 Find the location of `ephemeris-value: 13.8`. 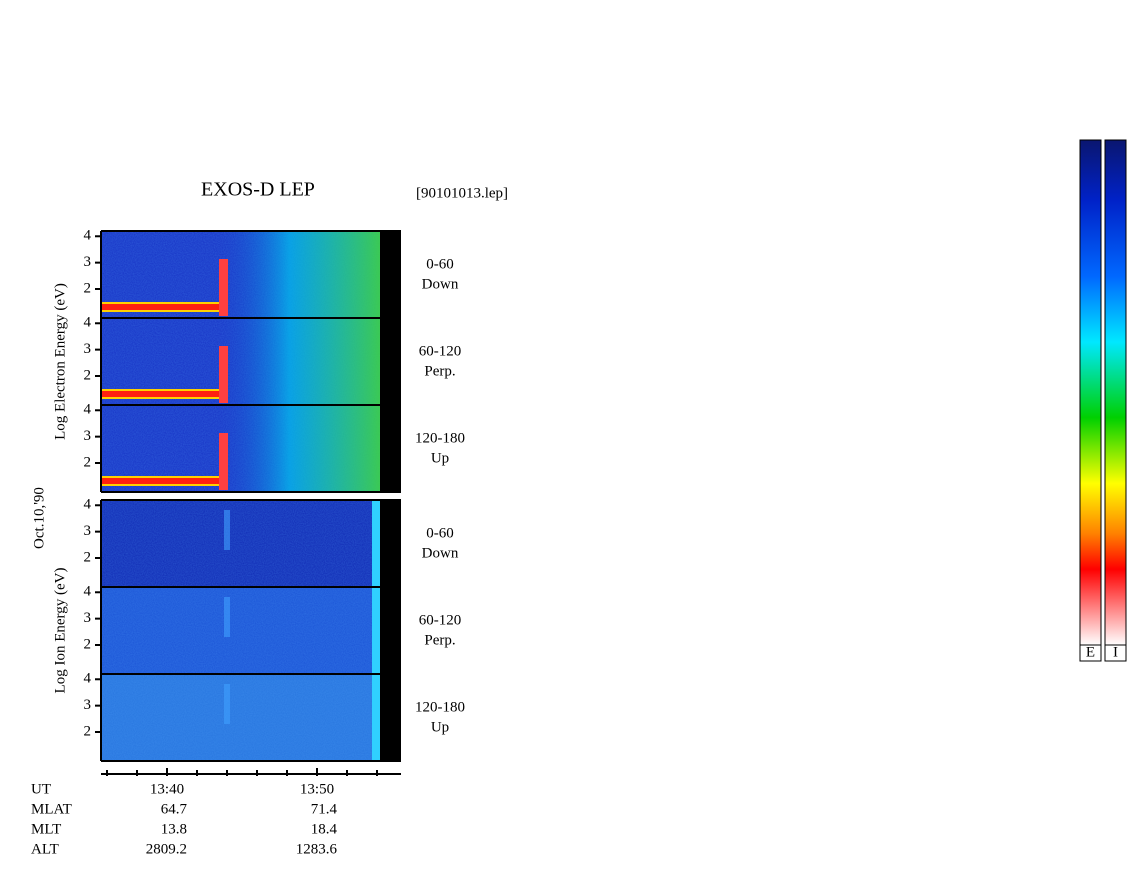

ephemeris-value: 13.8 is located at coordinates (174, 829).